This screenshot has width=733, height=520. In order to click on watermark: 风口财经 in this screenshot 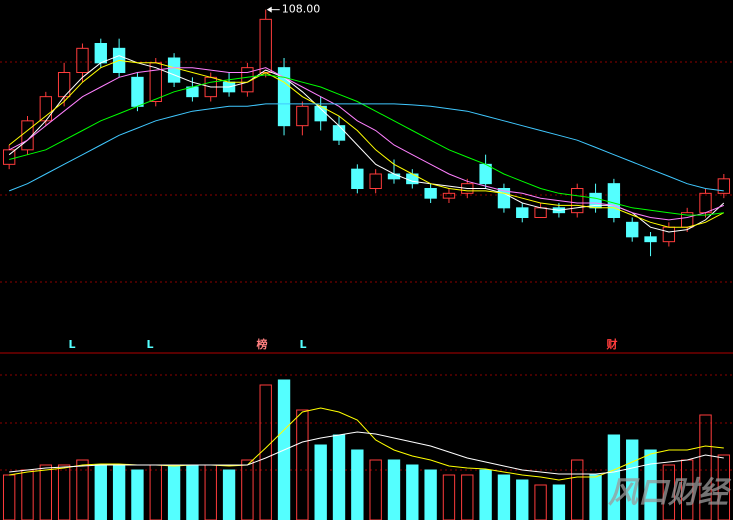, I will do `click(670, 493)`.